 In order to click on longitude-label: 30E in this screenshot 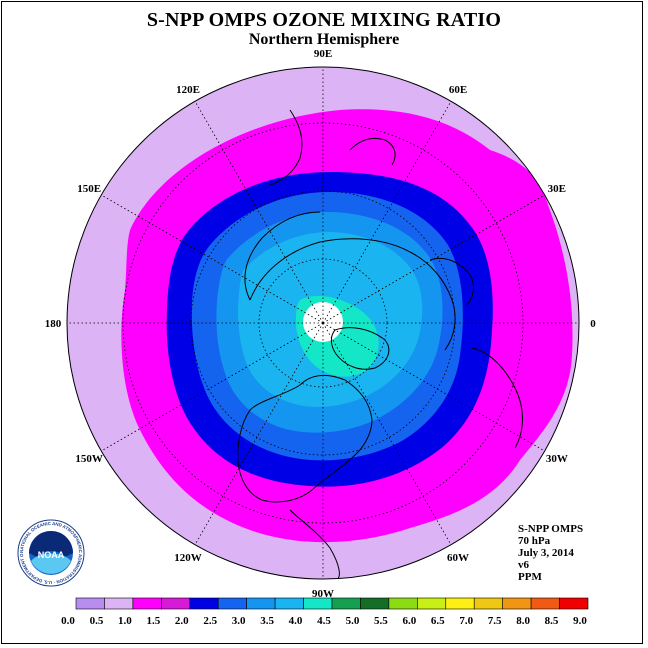, I will do `click(557, 189)`.